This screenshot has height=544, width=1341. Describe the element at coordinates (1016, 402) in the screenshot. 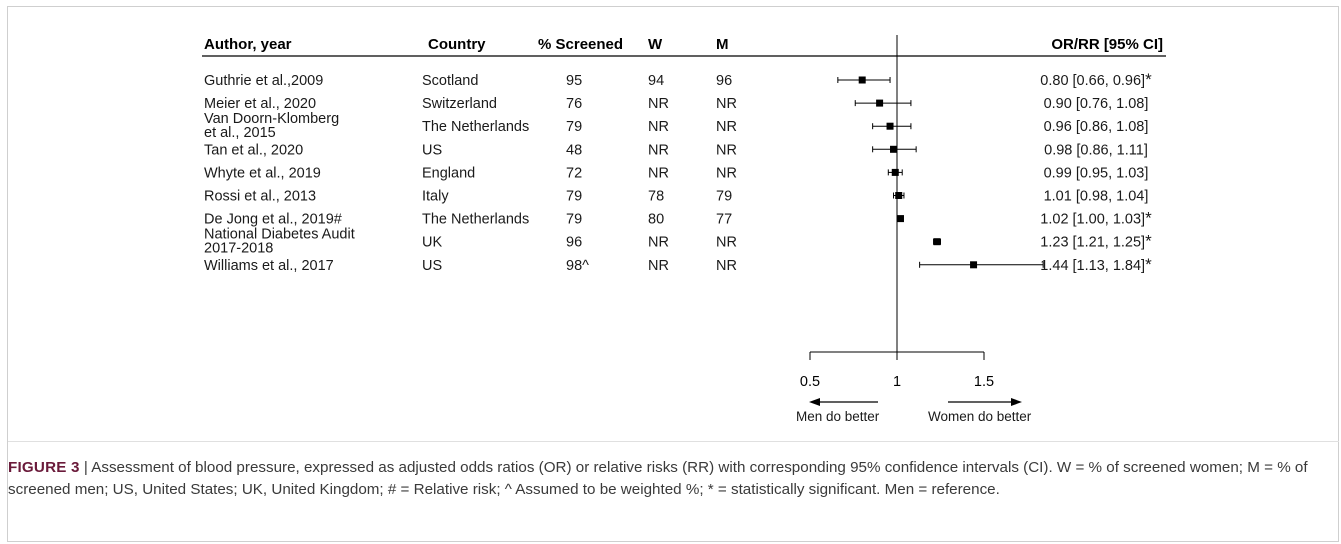

I see `arrowhead-right` at that location.